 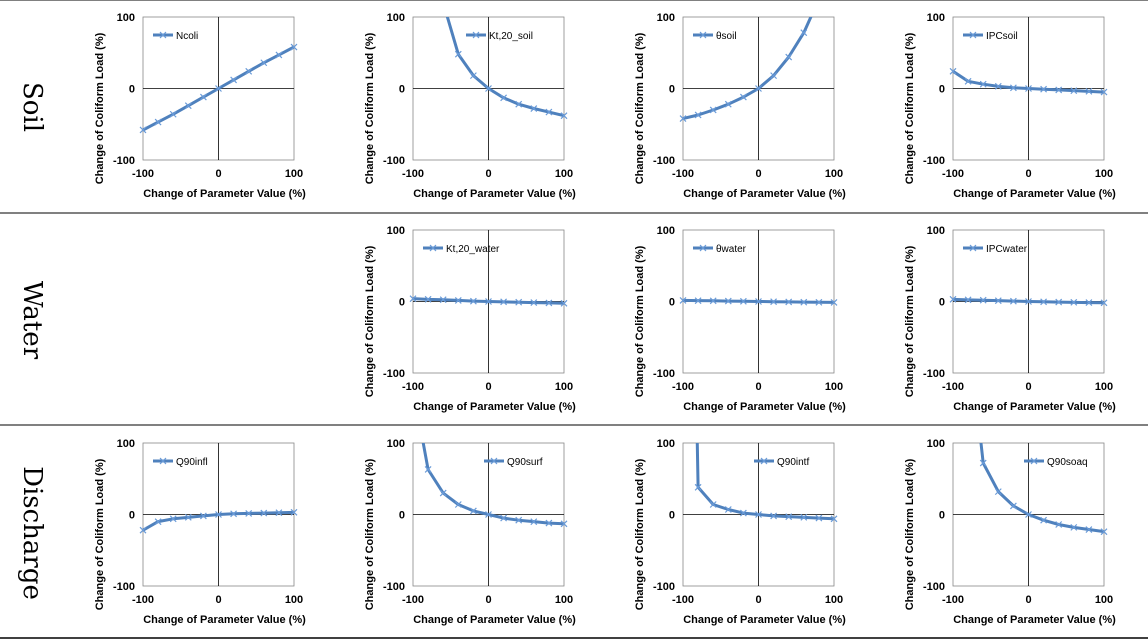 What do you see at coordinates (32, 320) in the screenshot?
I see `row-label: Water` at bounding box center [32, 320].